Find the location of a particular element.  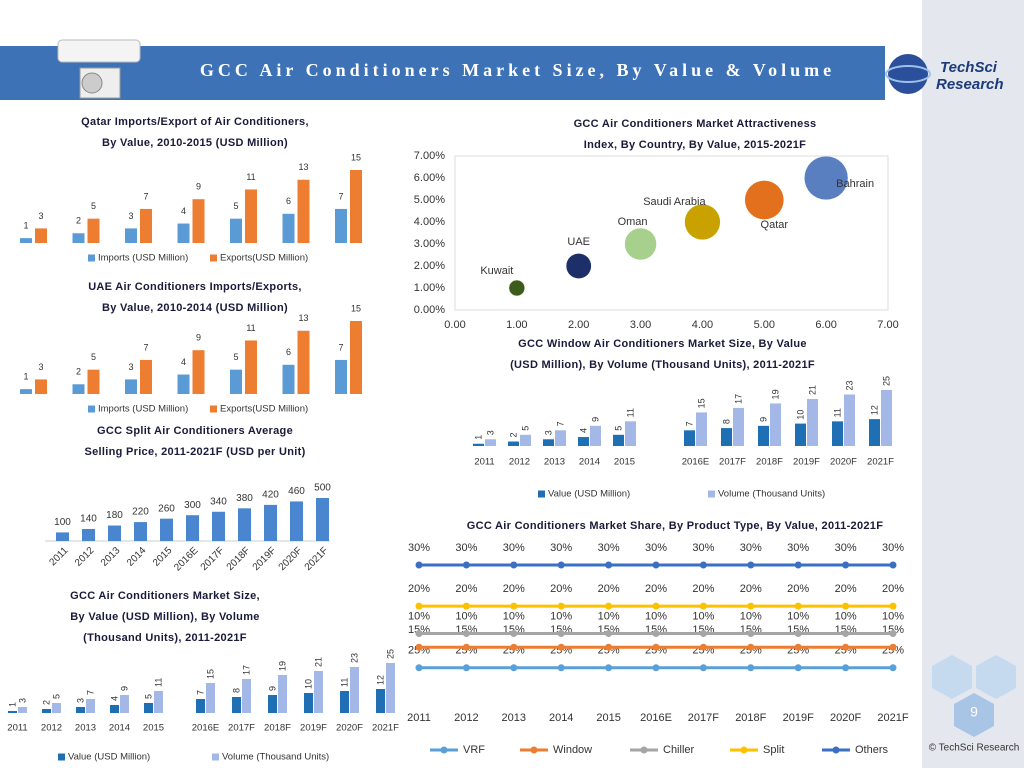

y-tick-label: 6.00% is located at coordinates (429, 178).